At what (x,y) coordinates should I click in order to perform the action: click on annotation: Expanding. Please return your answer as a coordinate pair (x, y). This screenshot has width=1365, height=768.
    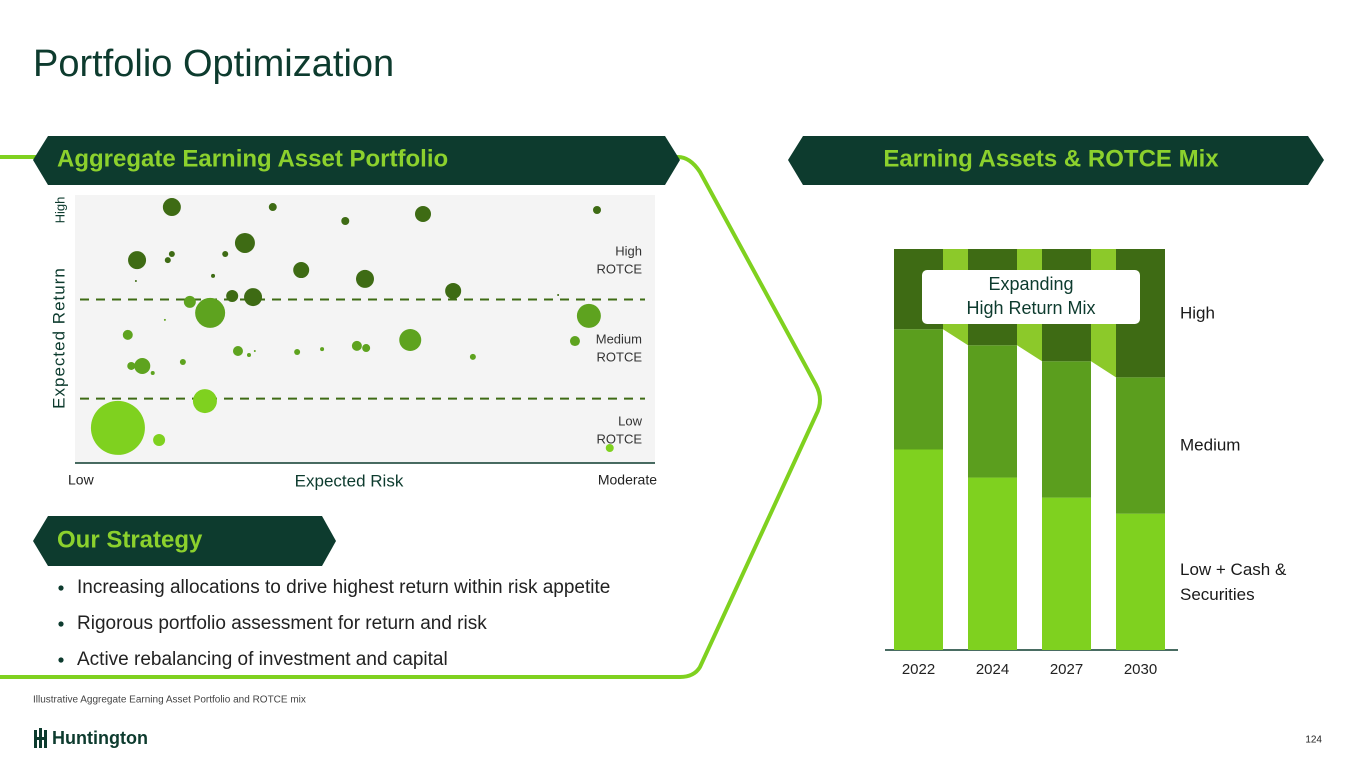
    Looking at the image, I should click on (1030, 284).